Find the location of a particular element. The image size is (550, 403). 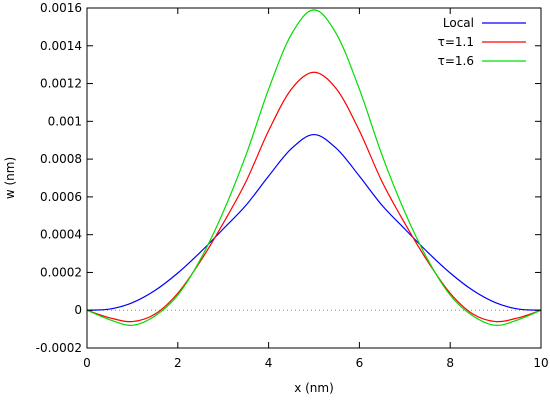

y-tick-label: 0.0008 is located at coordinates (61, 159).